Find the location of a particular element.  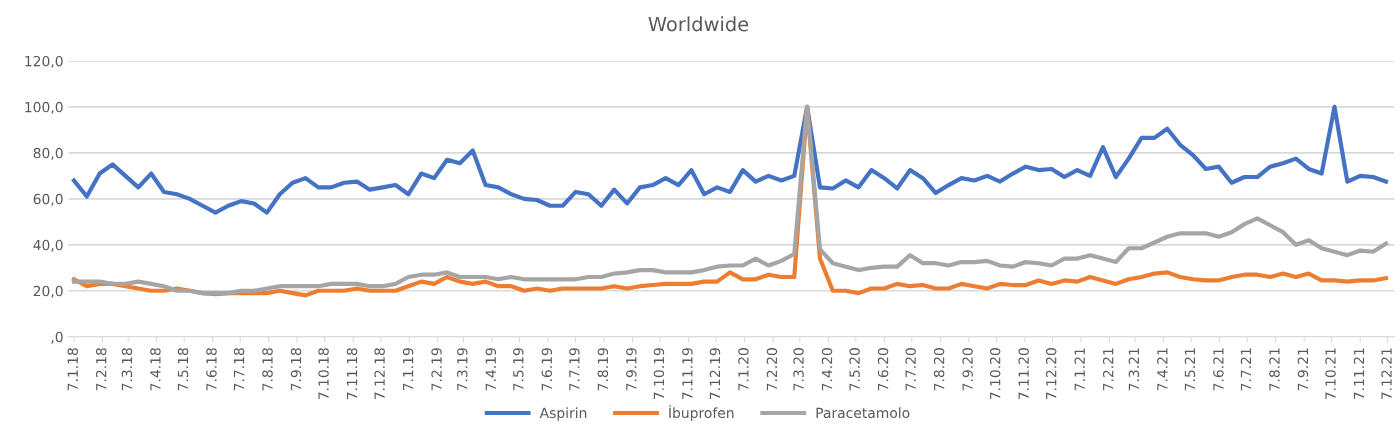

x-tick-label: 7.10.18 is located at coordinates (323, 374).